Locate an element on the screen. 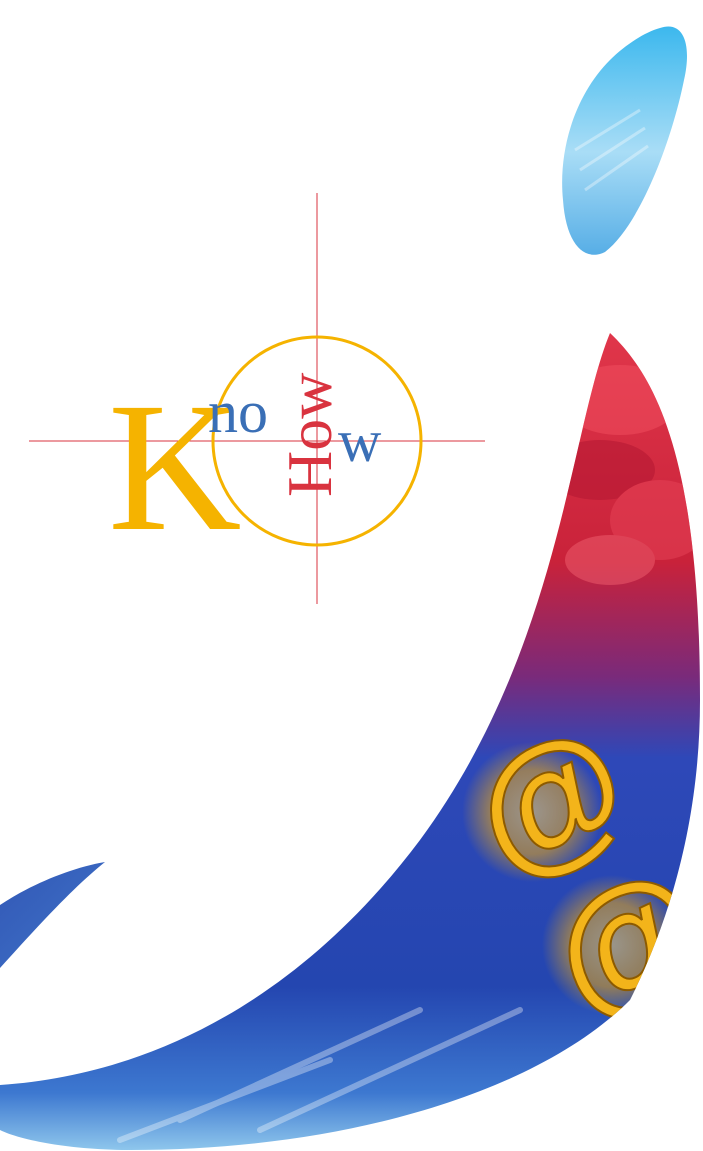  logo-text-w: w is located at coordinates (360, 441).